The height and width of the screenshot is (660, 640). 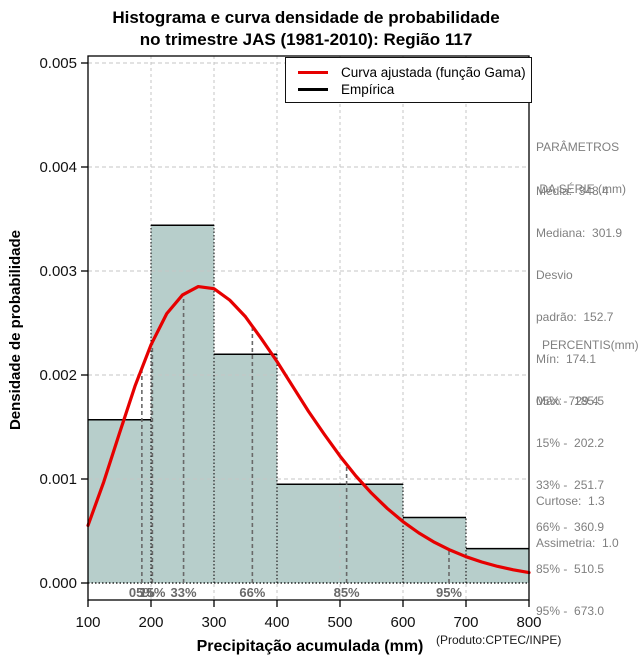 I want to click on svg-text: 200, so click(x=150, y=622).